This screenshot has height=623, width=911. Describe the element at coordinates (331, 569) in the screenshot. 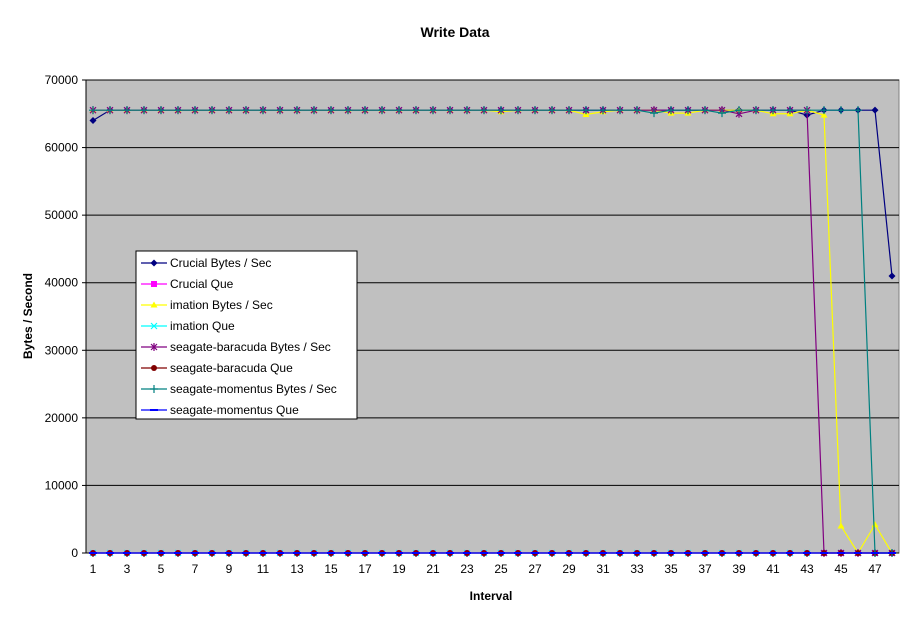

I see `x-tick-label: 15` at that location.